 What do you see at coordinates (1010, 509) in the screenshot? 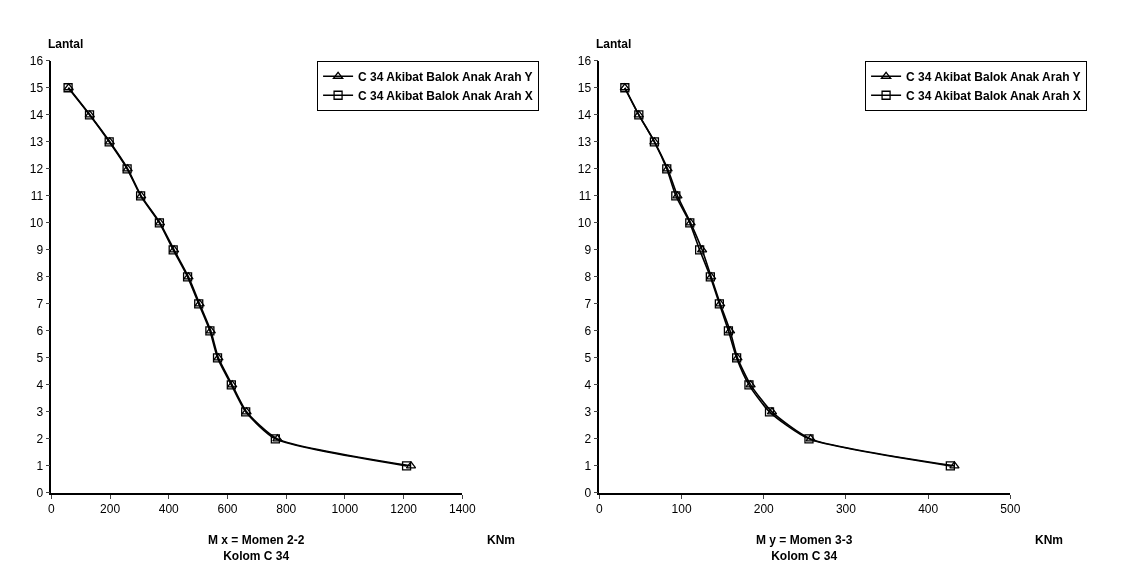
I see `x-tick-label: 500` at bounding box center [1010, 509].